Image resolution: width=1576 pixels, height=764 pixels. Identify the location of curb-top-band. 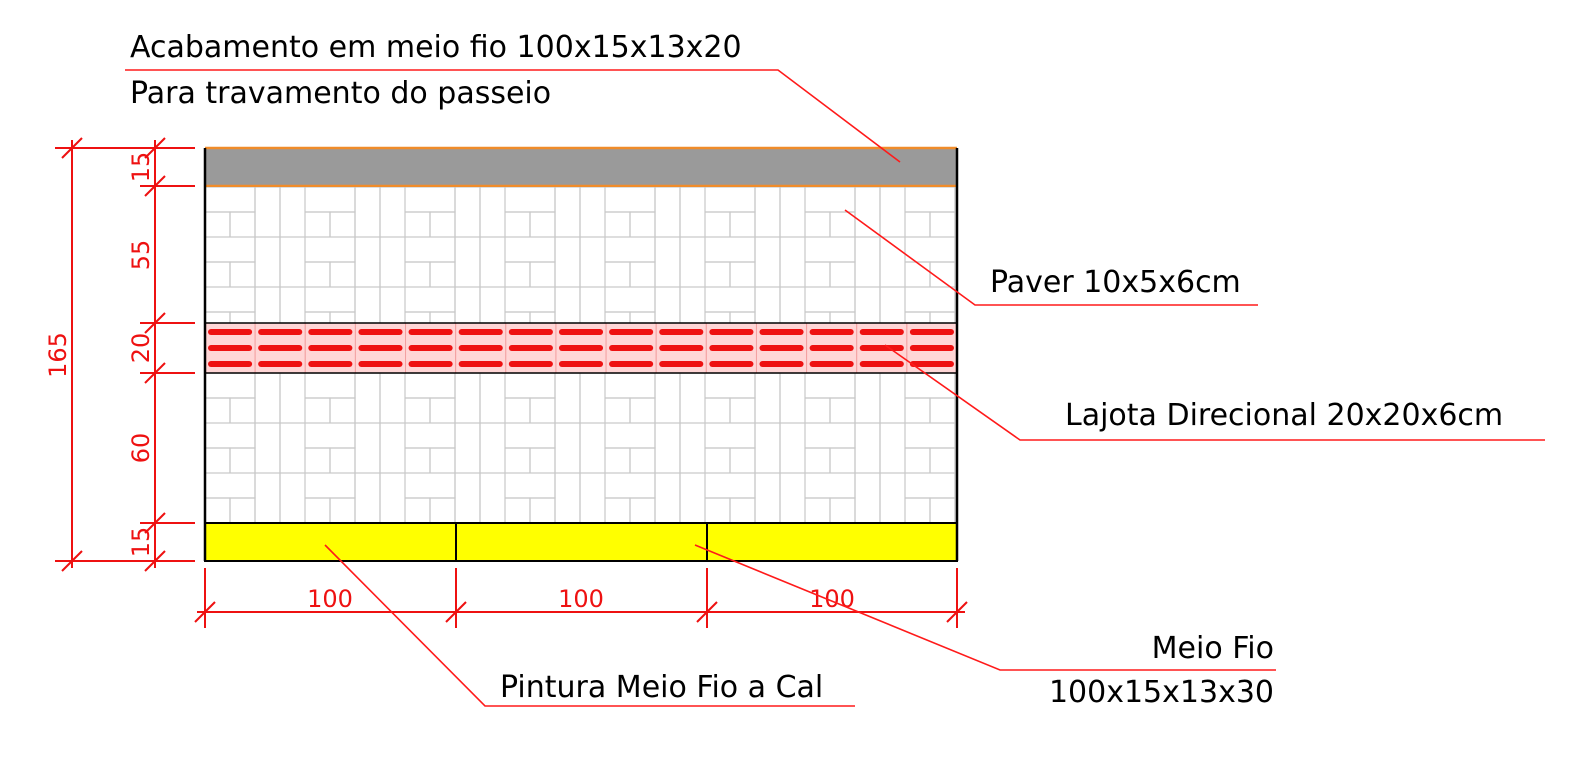
(581, 167).